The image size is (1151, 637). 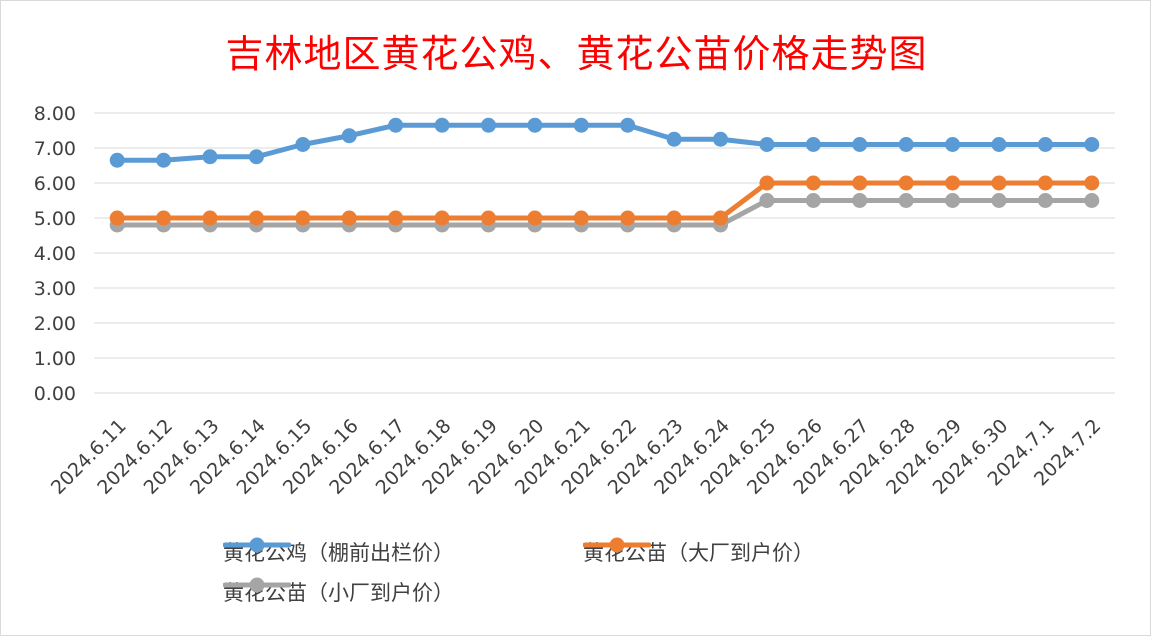 What do you see at coordinates (55, 359) in the screenshot?
I see `y-tick-label: 1.00` at bounding box center [55, 359].